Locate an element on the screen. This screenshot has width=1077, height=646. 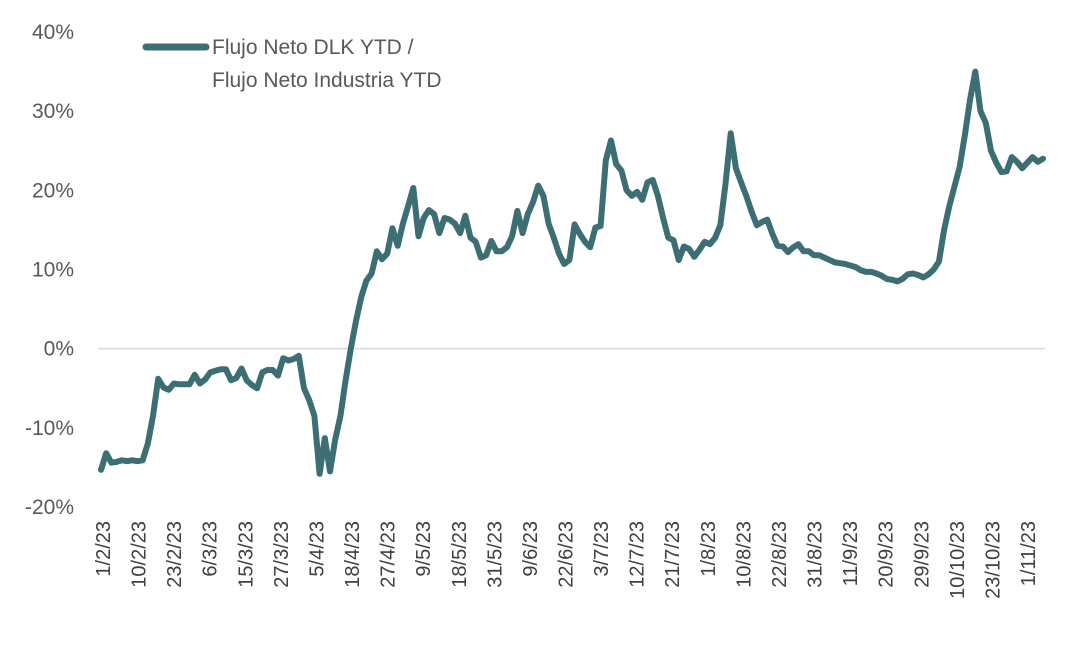
x-tick-label: 11/9/23 is located at coordinates (851, 553).